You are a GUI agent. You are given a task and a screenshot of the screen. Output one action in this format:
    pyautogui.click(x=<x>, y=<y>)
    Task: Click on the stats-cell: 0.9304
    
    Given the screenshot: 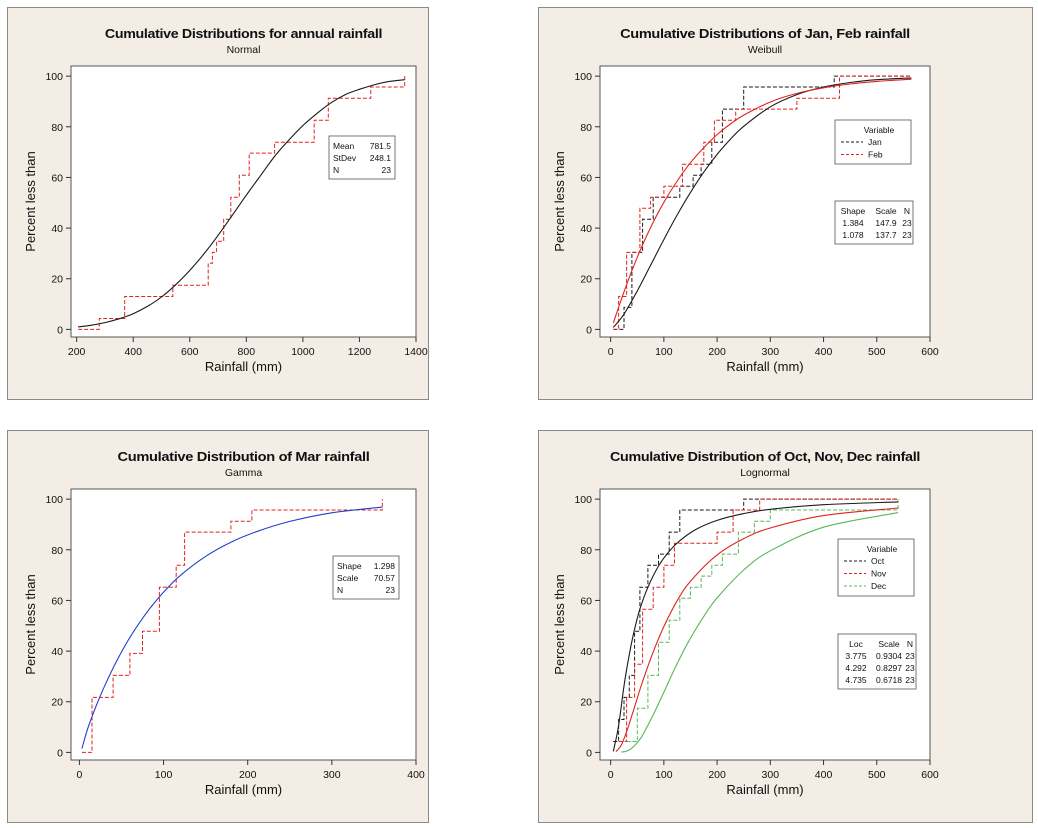 What is the action you would take?
    pyautogui.click(x=889, y=656)
    